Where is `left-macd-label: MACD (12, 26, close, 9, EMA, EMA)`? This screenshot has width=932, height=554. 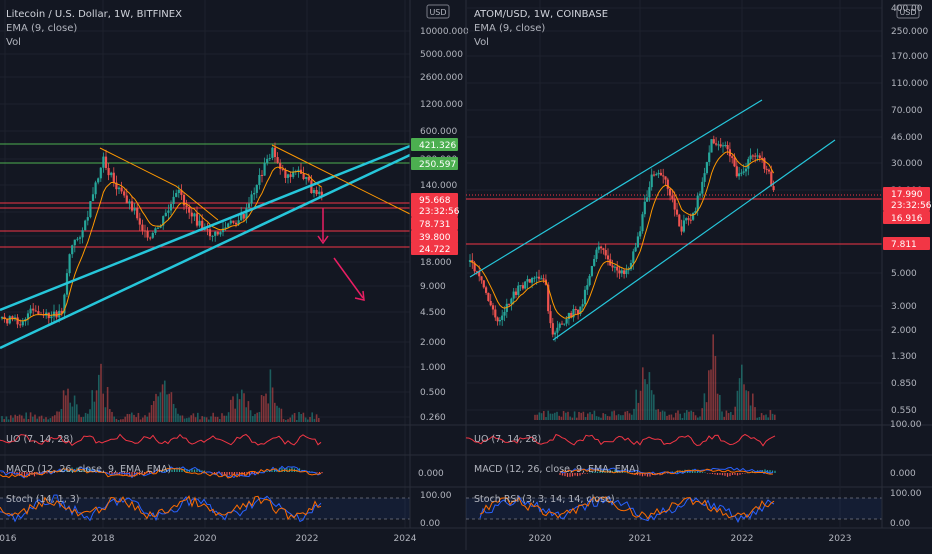
left-macd-label: MACD (12, 26, close, 9, EMA, EMA) is located at coordinates (88, 469).